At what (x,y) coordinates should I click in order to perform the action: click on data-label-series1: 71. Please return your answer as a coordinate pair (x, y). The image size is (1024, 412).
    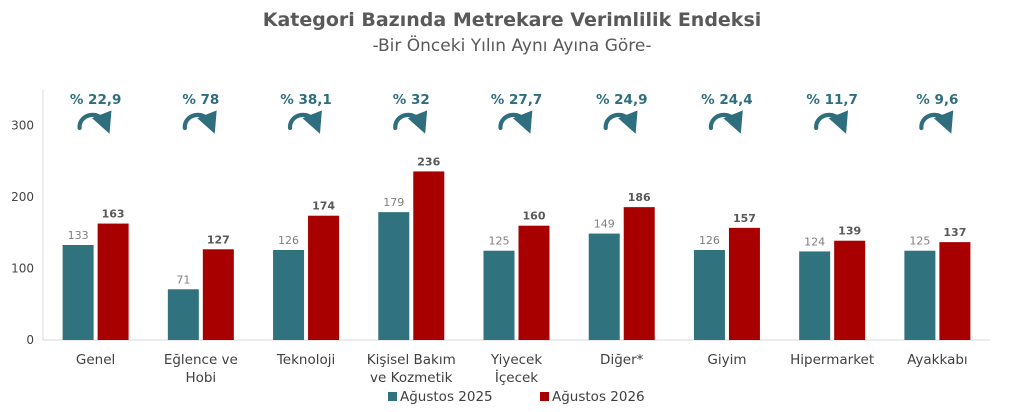
    Looking at the image, I should click on (183, 279).